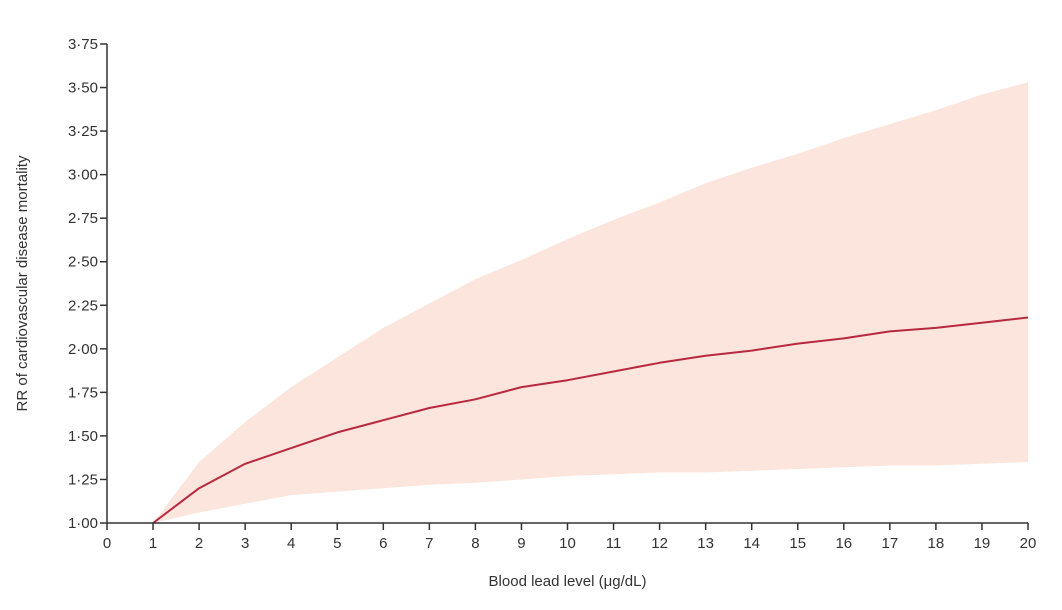 This screenshot has width=1062, height=610. What do you see at coordinates (83, 349) in the screenshot?
I see `y-tick-label: 2·00` at bounding box center [83, 349].